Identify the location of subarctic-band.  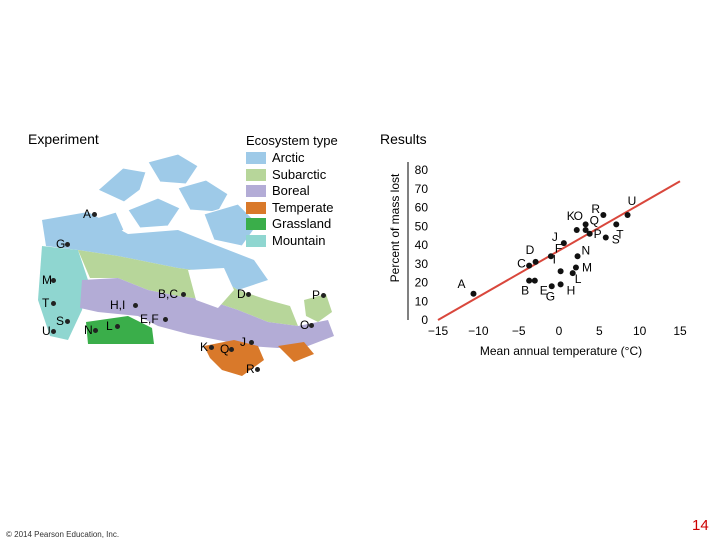
(188, 288).